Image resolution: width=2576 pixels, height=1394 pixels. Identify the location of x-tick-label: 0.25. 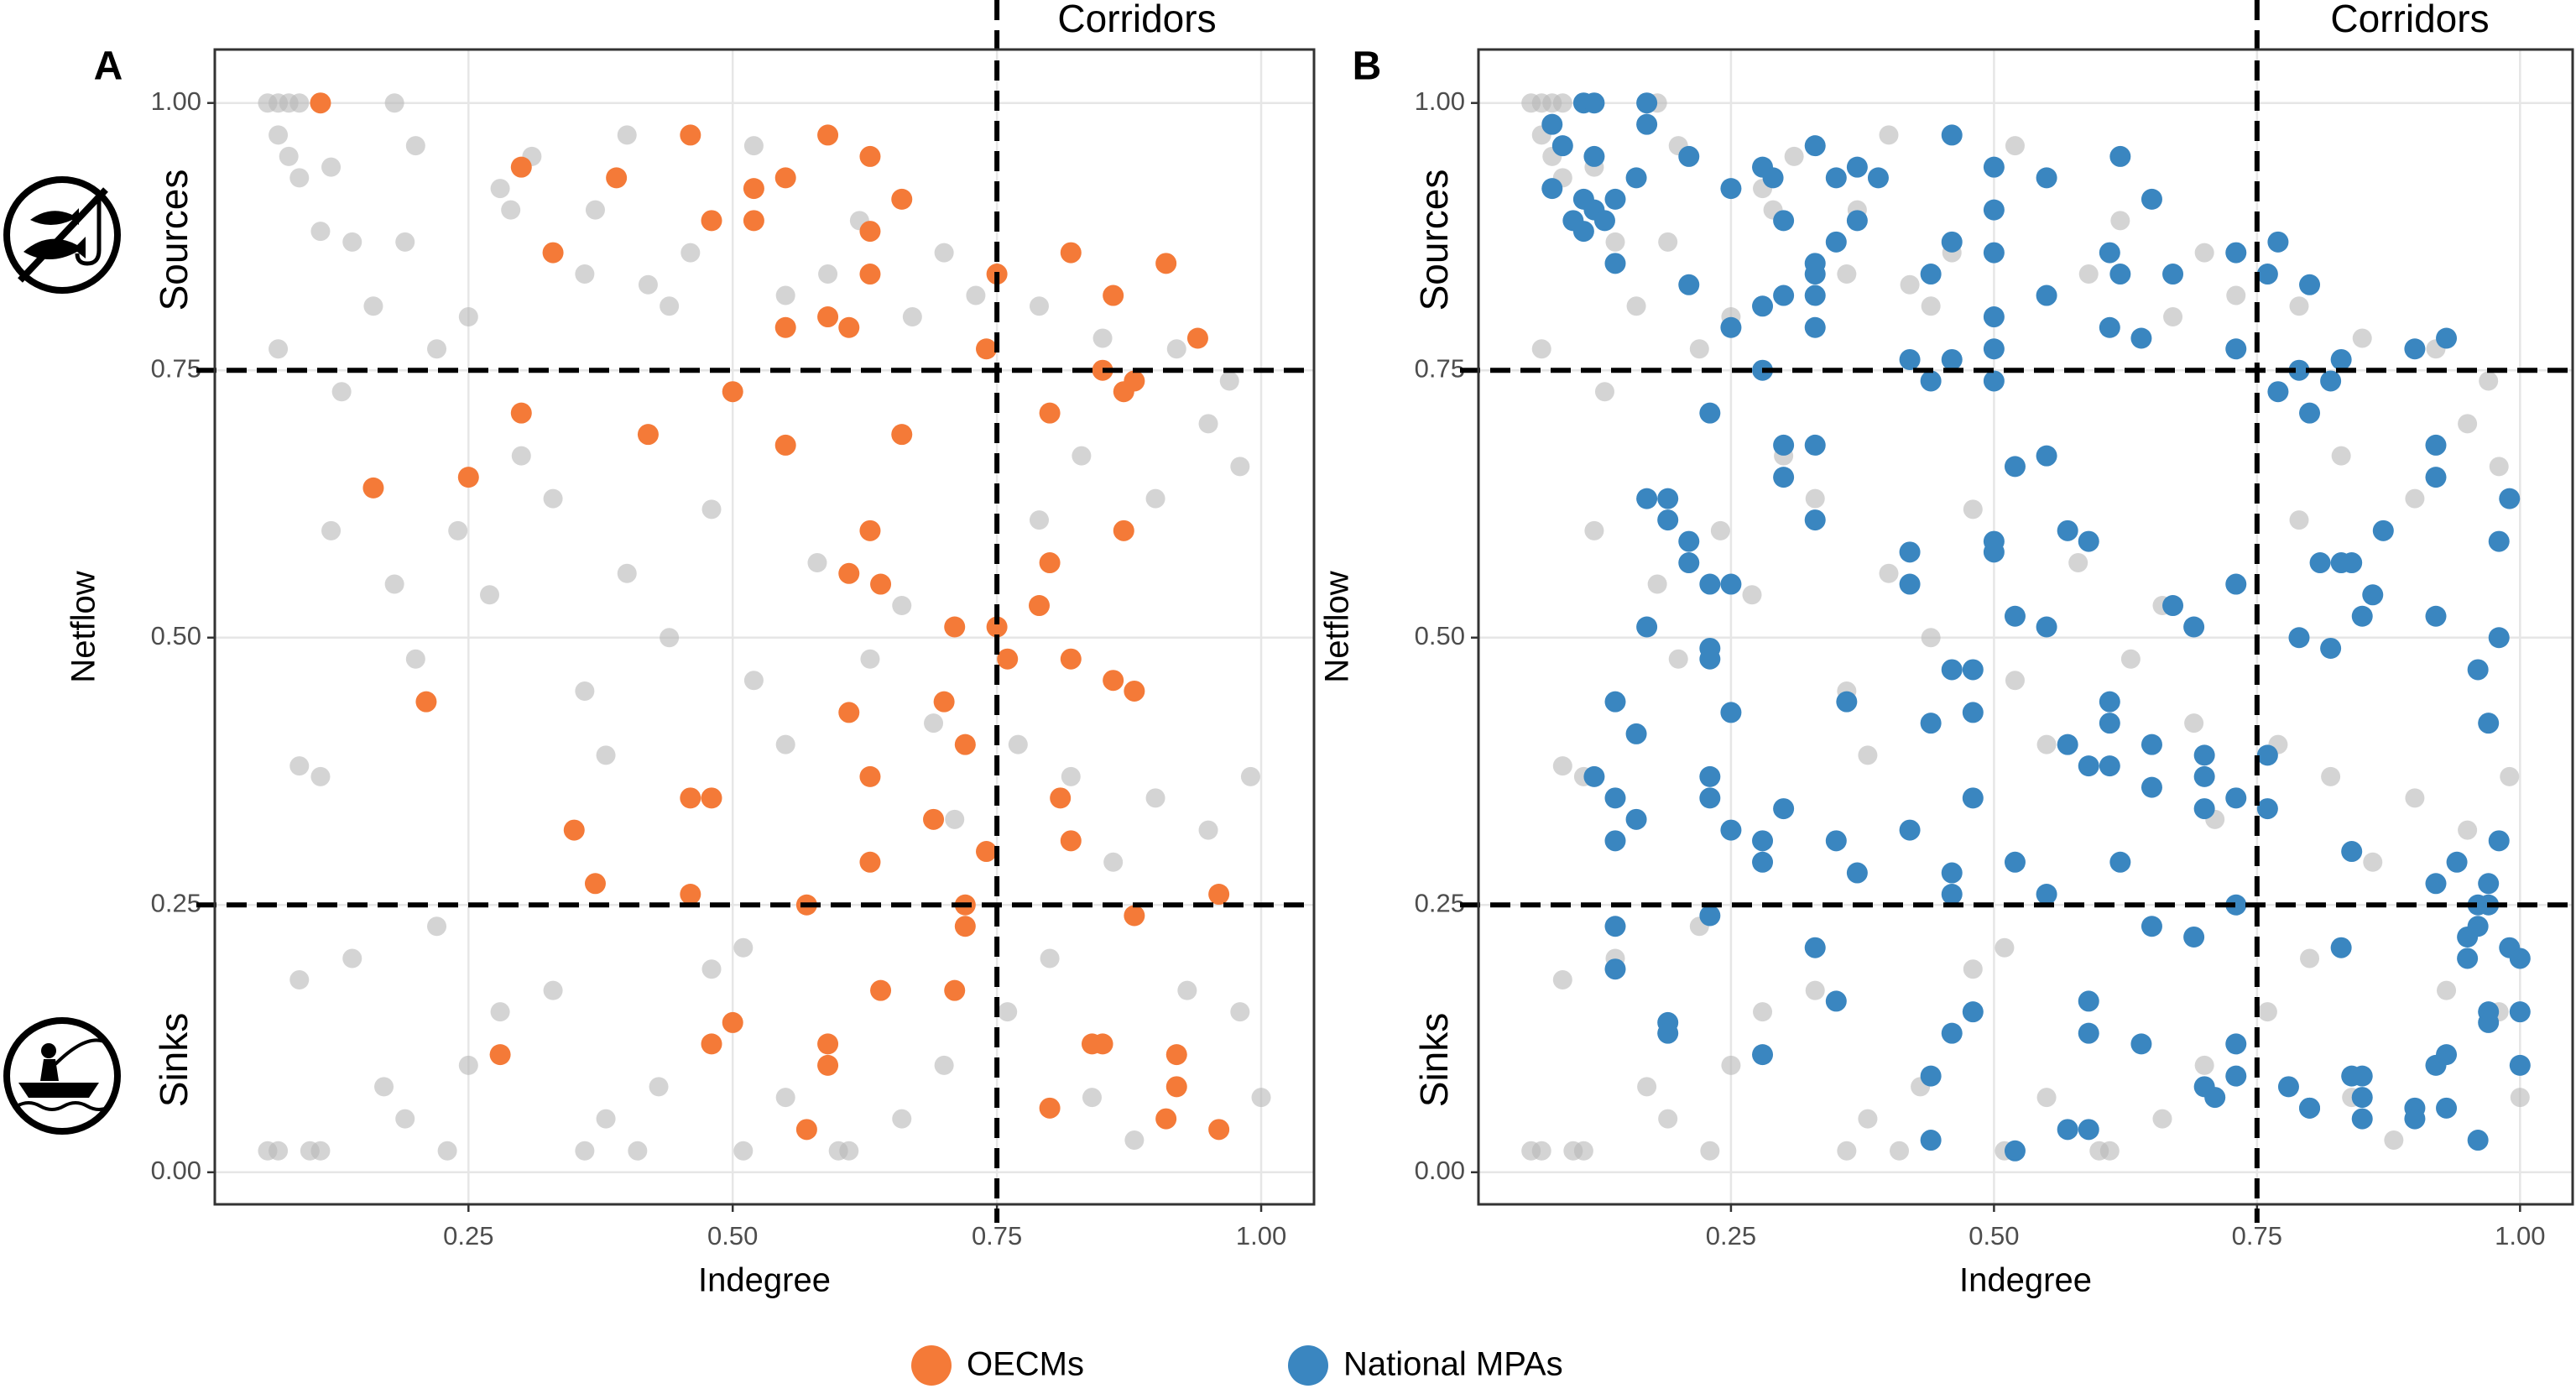
(1731, 1235).